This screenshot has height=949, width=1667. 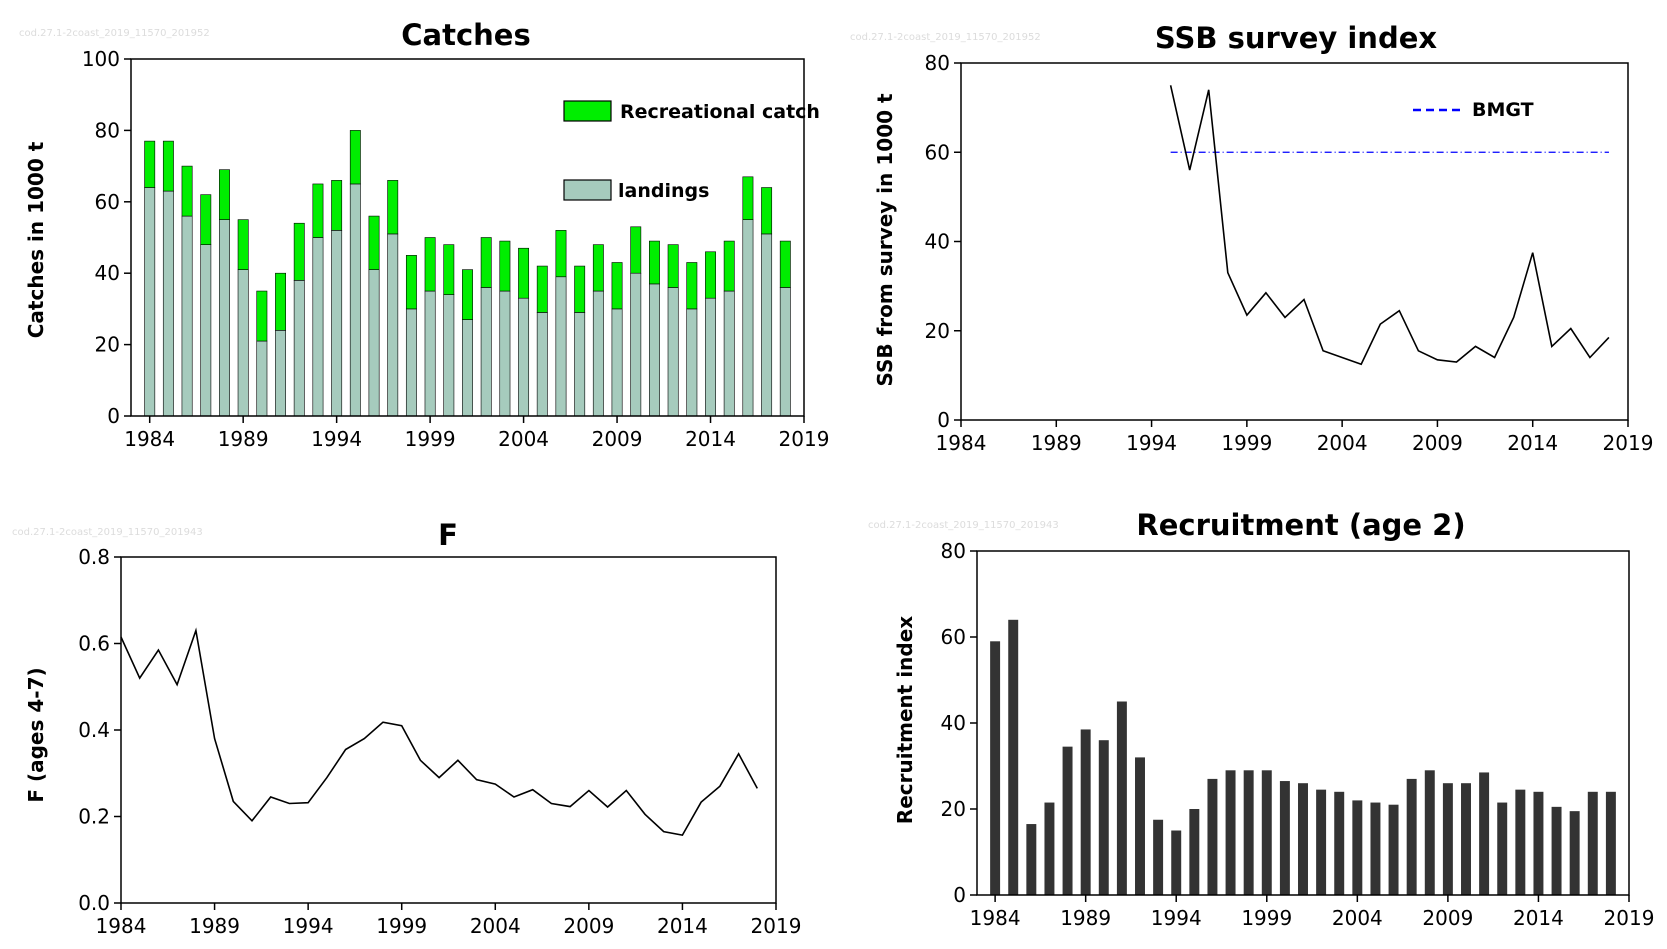 I want to click on catches-y-axis-label: Catches in 1000 t, so click(x=36, y=239).